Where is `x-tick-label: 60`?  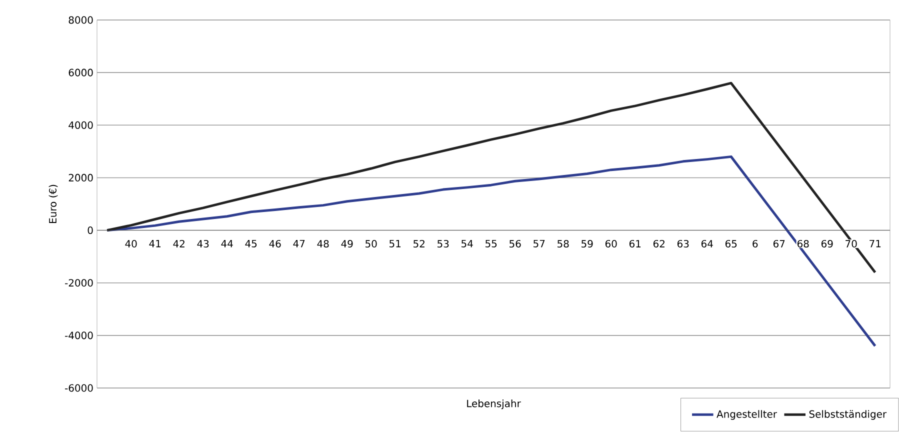 x-tick-label: 60 is located at coordinates (611, 244).